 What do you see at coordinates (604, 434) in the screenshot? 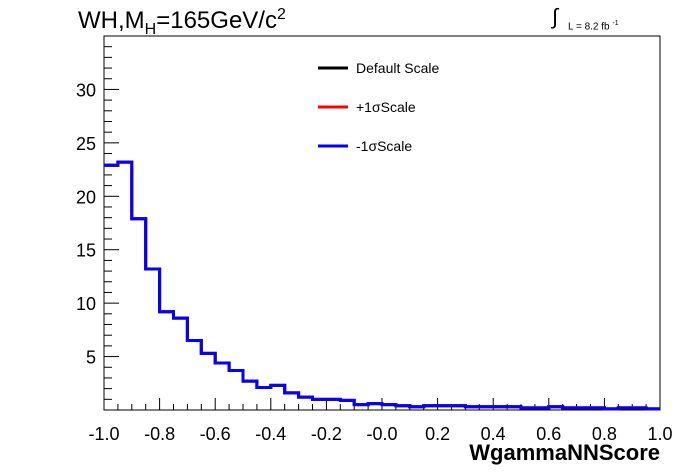
I see `x-tick-label: 0.8` at bounding box center [604, 434].